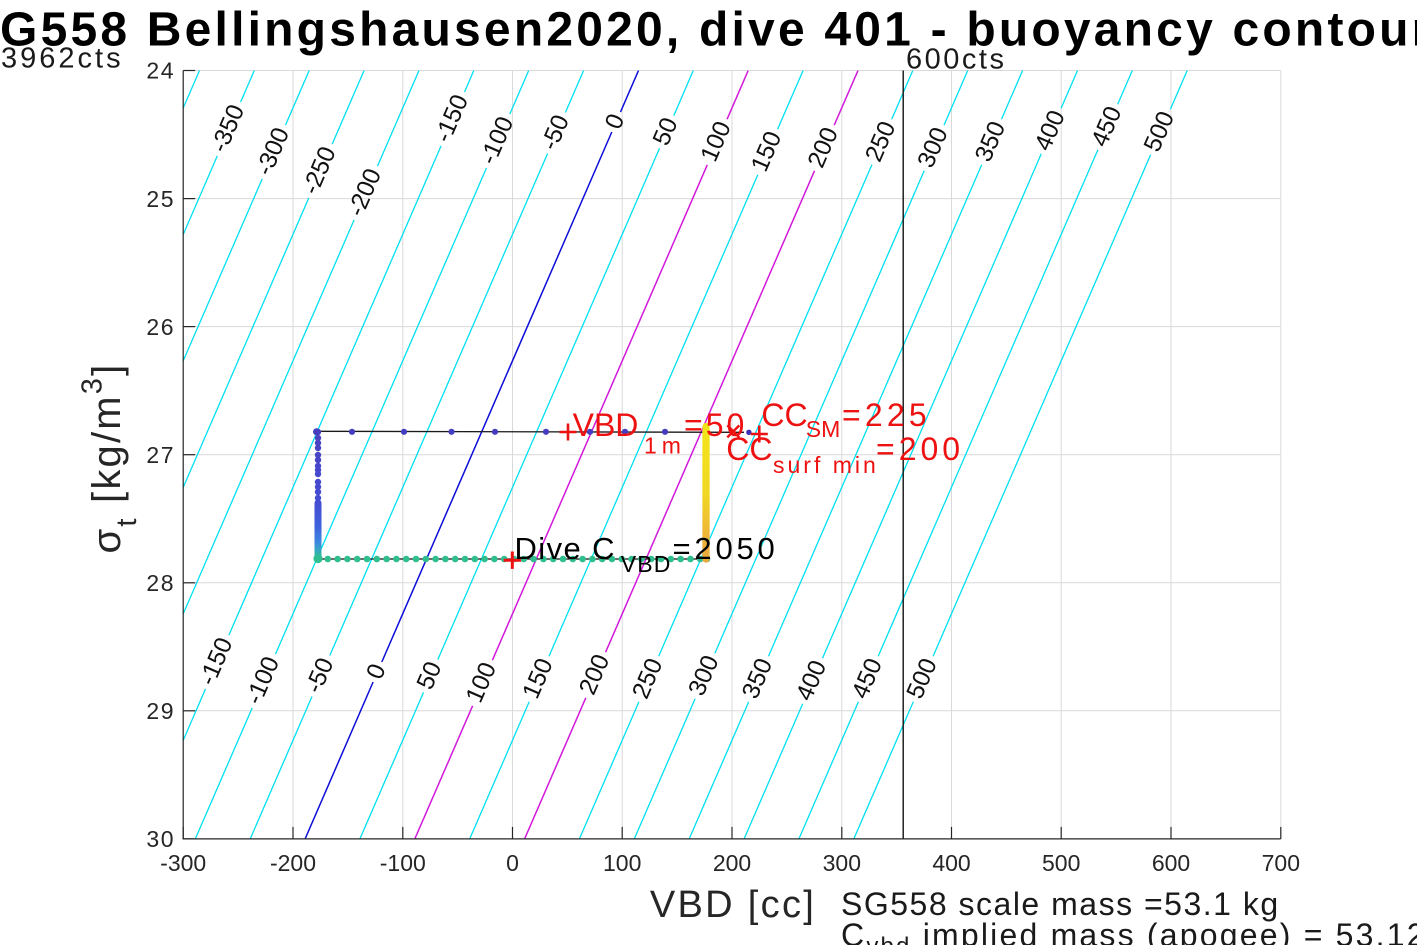 This screenshot has width=1417, height=945. What do you see at coordinates (1171, 863) in the screenshot?
I see `svg-text: 600` at bounding box center [1171, 863].